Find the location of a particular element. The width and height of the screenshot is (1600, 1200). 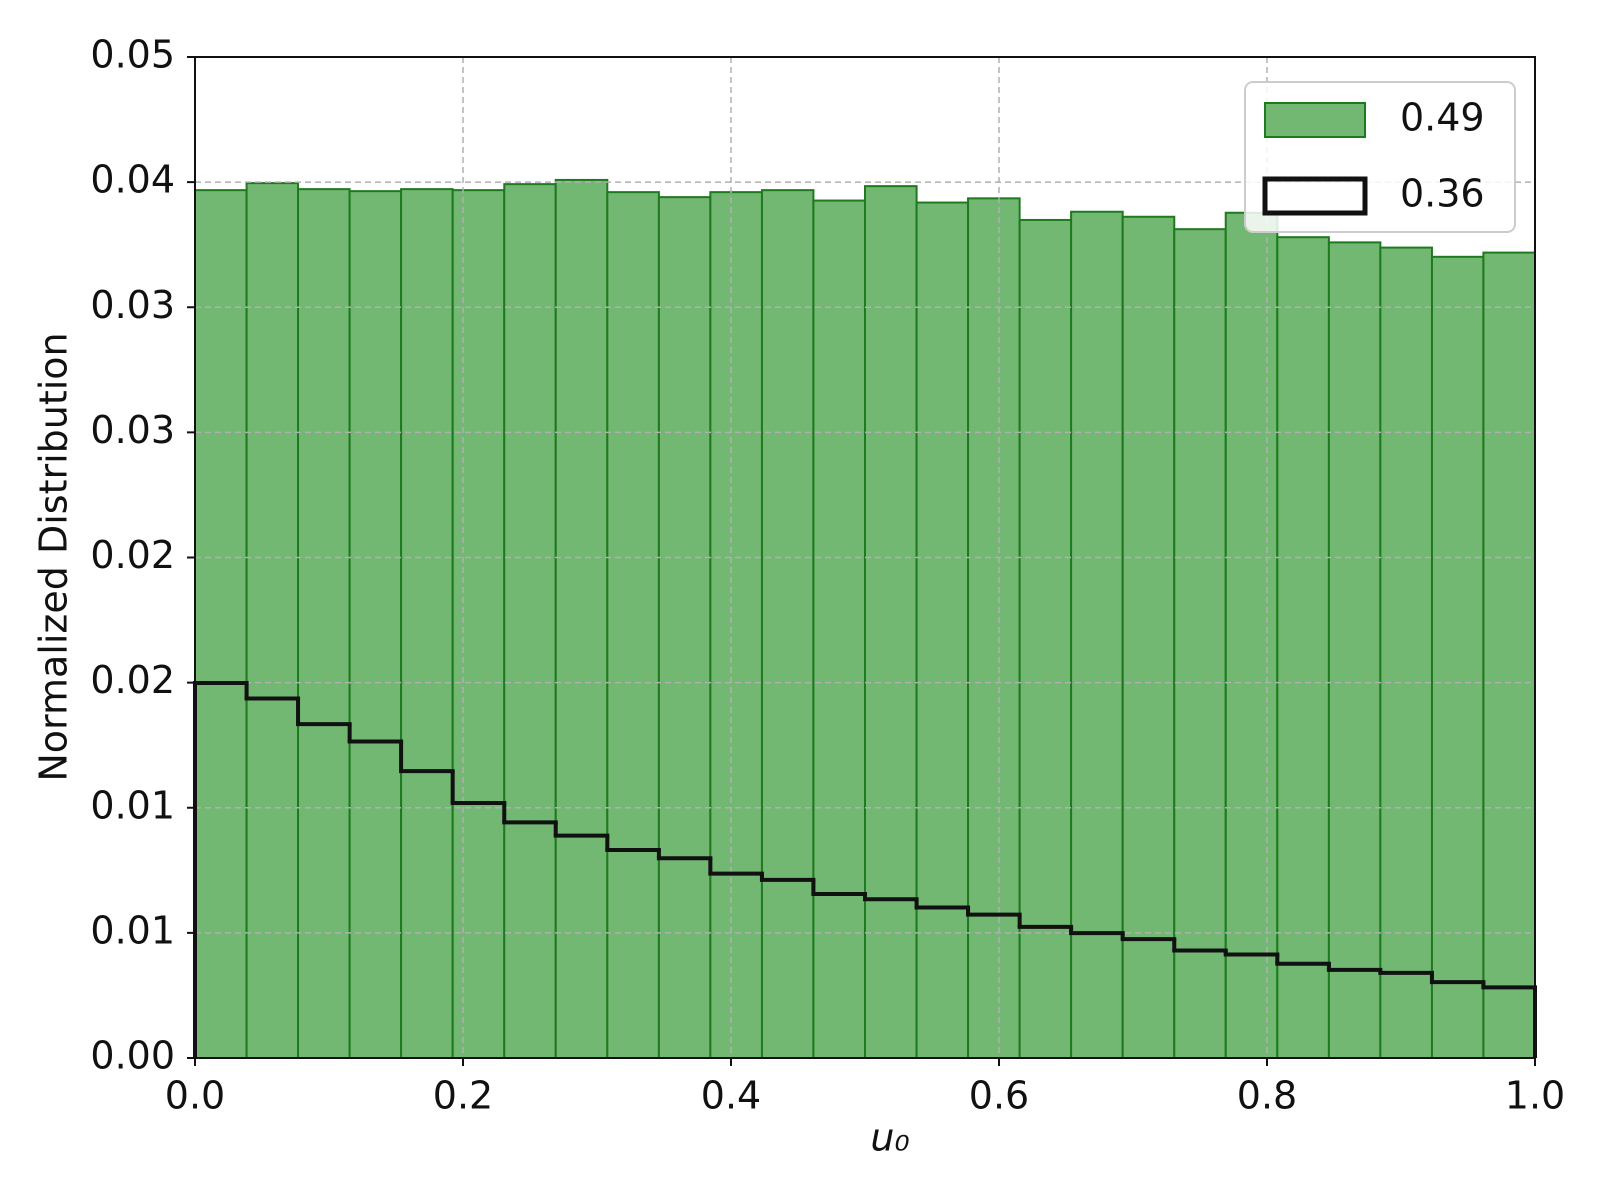

x-tick-label: 0.8 is located at coordinates (1267, 1096).